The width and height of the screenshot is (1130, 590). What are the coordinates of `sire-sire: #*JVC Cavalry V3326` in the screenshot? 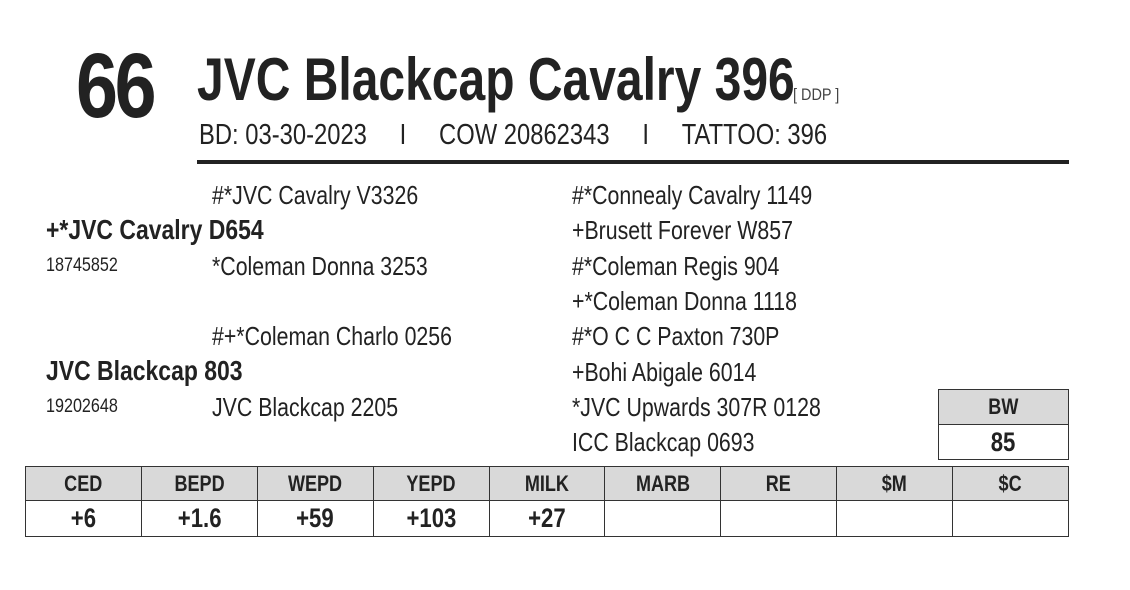 It's located at (315, 195).